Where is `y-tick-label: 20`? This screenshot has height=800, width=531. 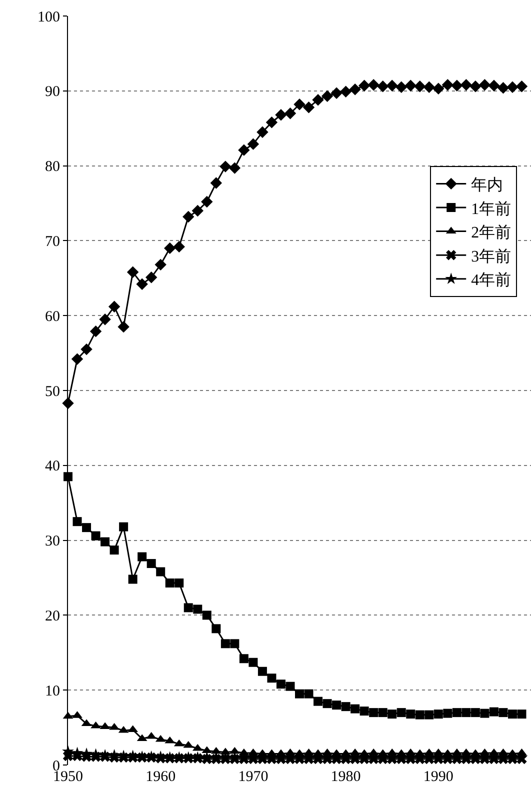
y-tick-label: 20 is located at coordinates (52, 616).